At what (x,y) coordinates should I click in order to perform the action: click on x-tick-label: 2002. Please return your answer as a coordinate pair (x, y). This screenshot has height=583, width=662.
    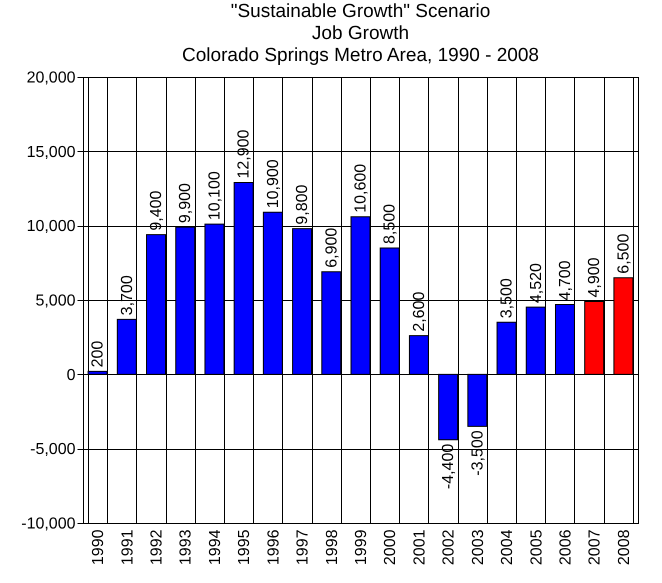
    Looking at the image, I should click on (449, 547).